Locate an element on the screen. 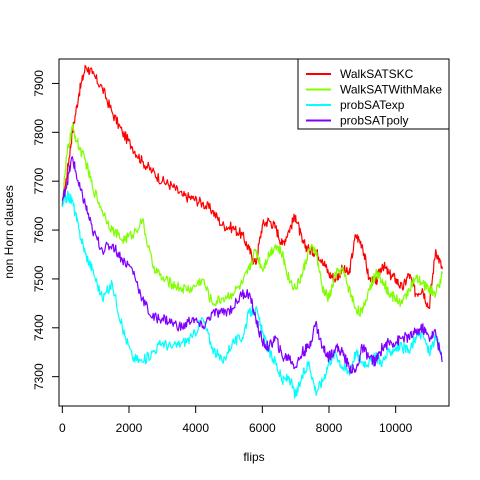 The height and width of the screenshot is (480, 480). y-tick-label: 7300 is located at coordinates (39, 376).